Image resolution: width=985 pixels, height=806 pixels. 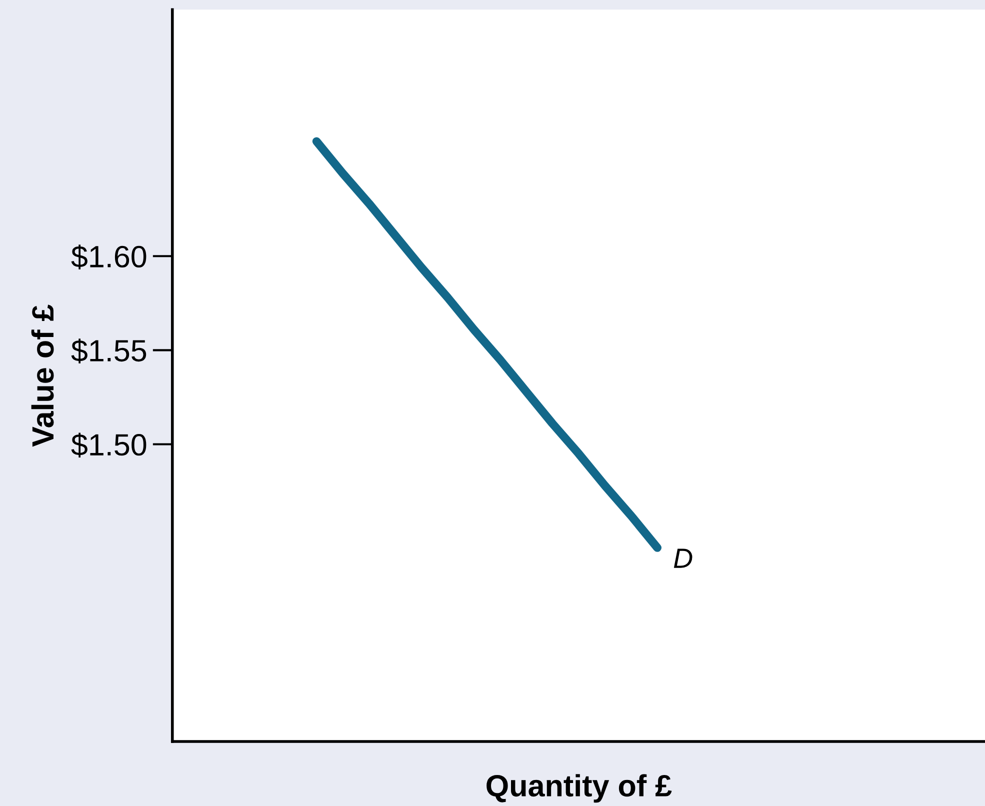 What do you see at coordinates (683, 558) in the screenshot?
I see `series-label: D` at bounding box center [683, 558].